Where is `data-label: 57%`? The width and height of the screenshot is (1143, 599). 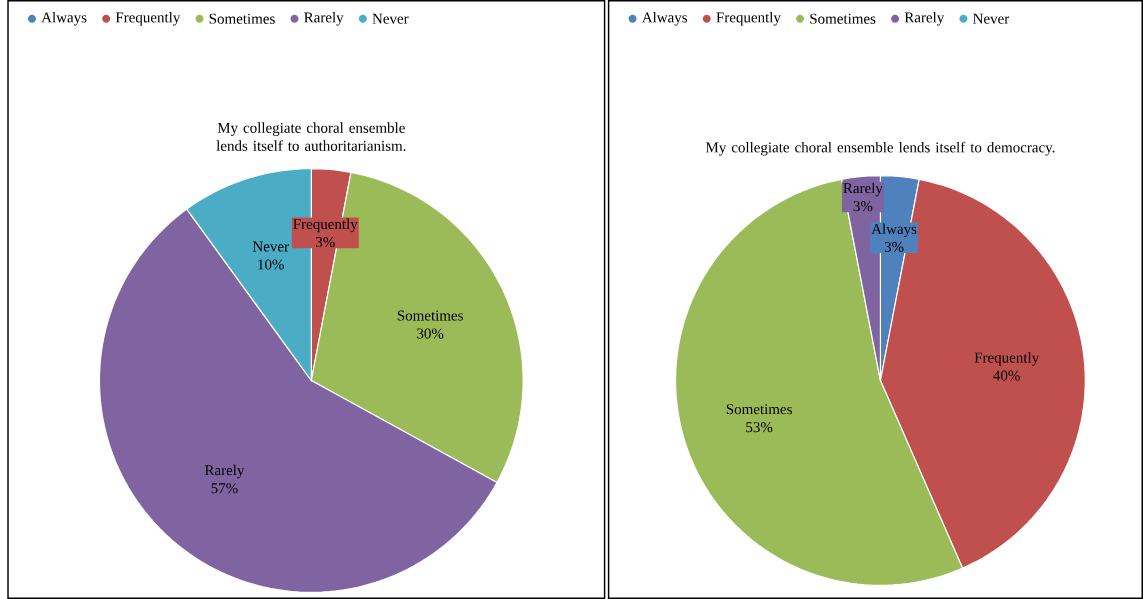 data-label: 57% is located at coordinates (224, 488).